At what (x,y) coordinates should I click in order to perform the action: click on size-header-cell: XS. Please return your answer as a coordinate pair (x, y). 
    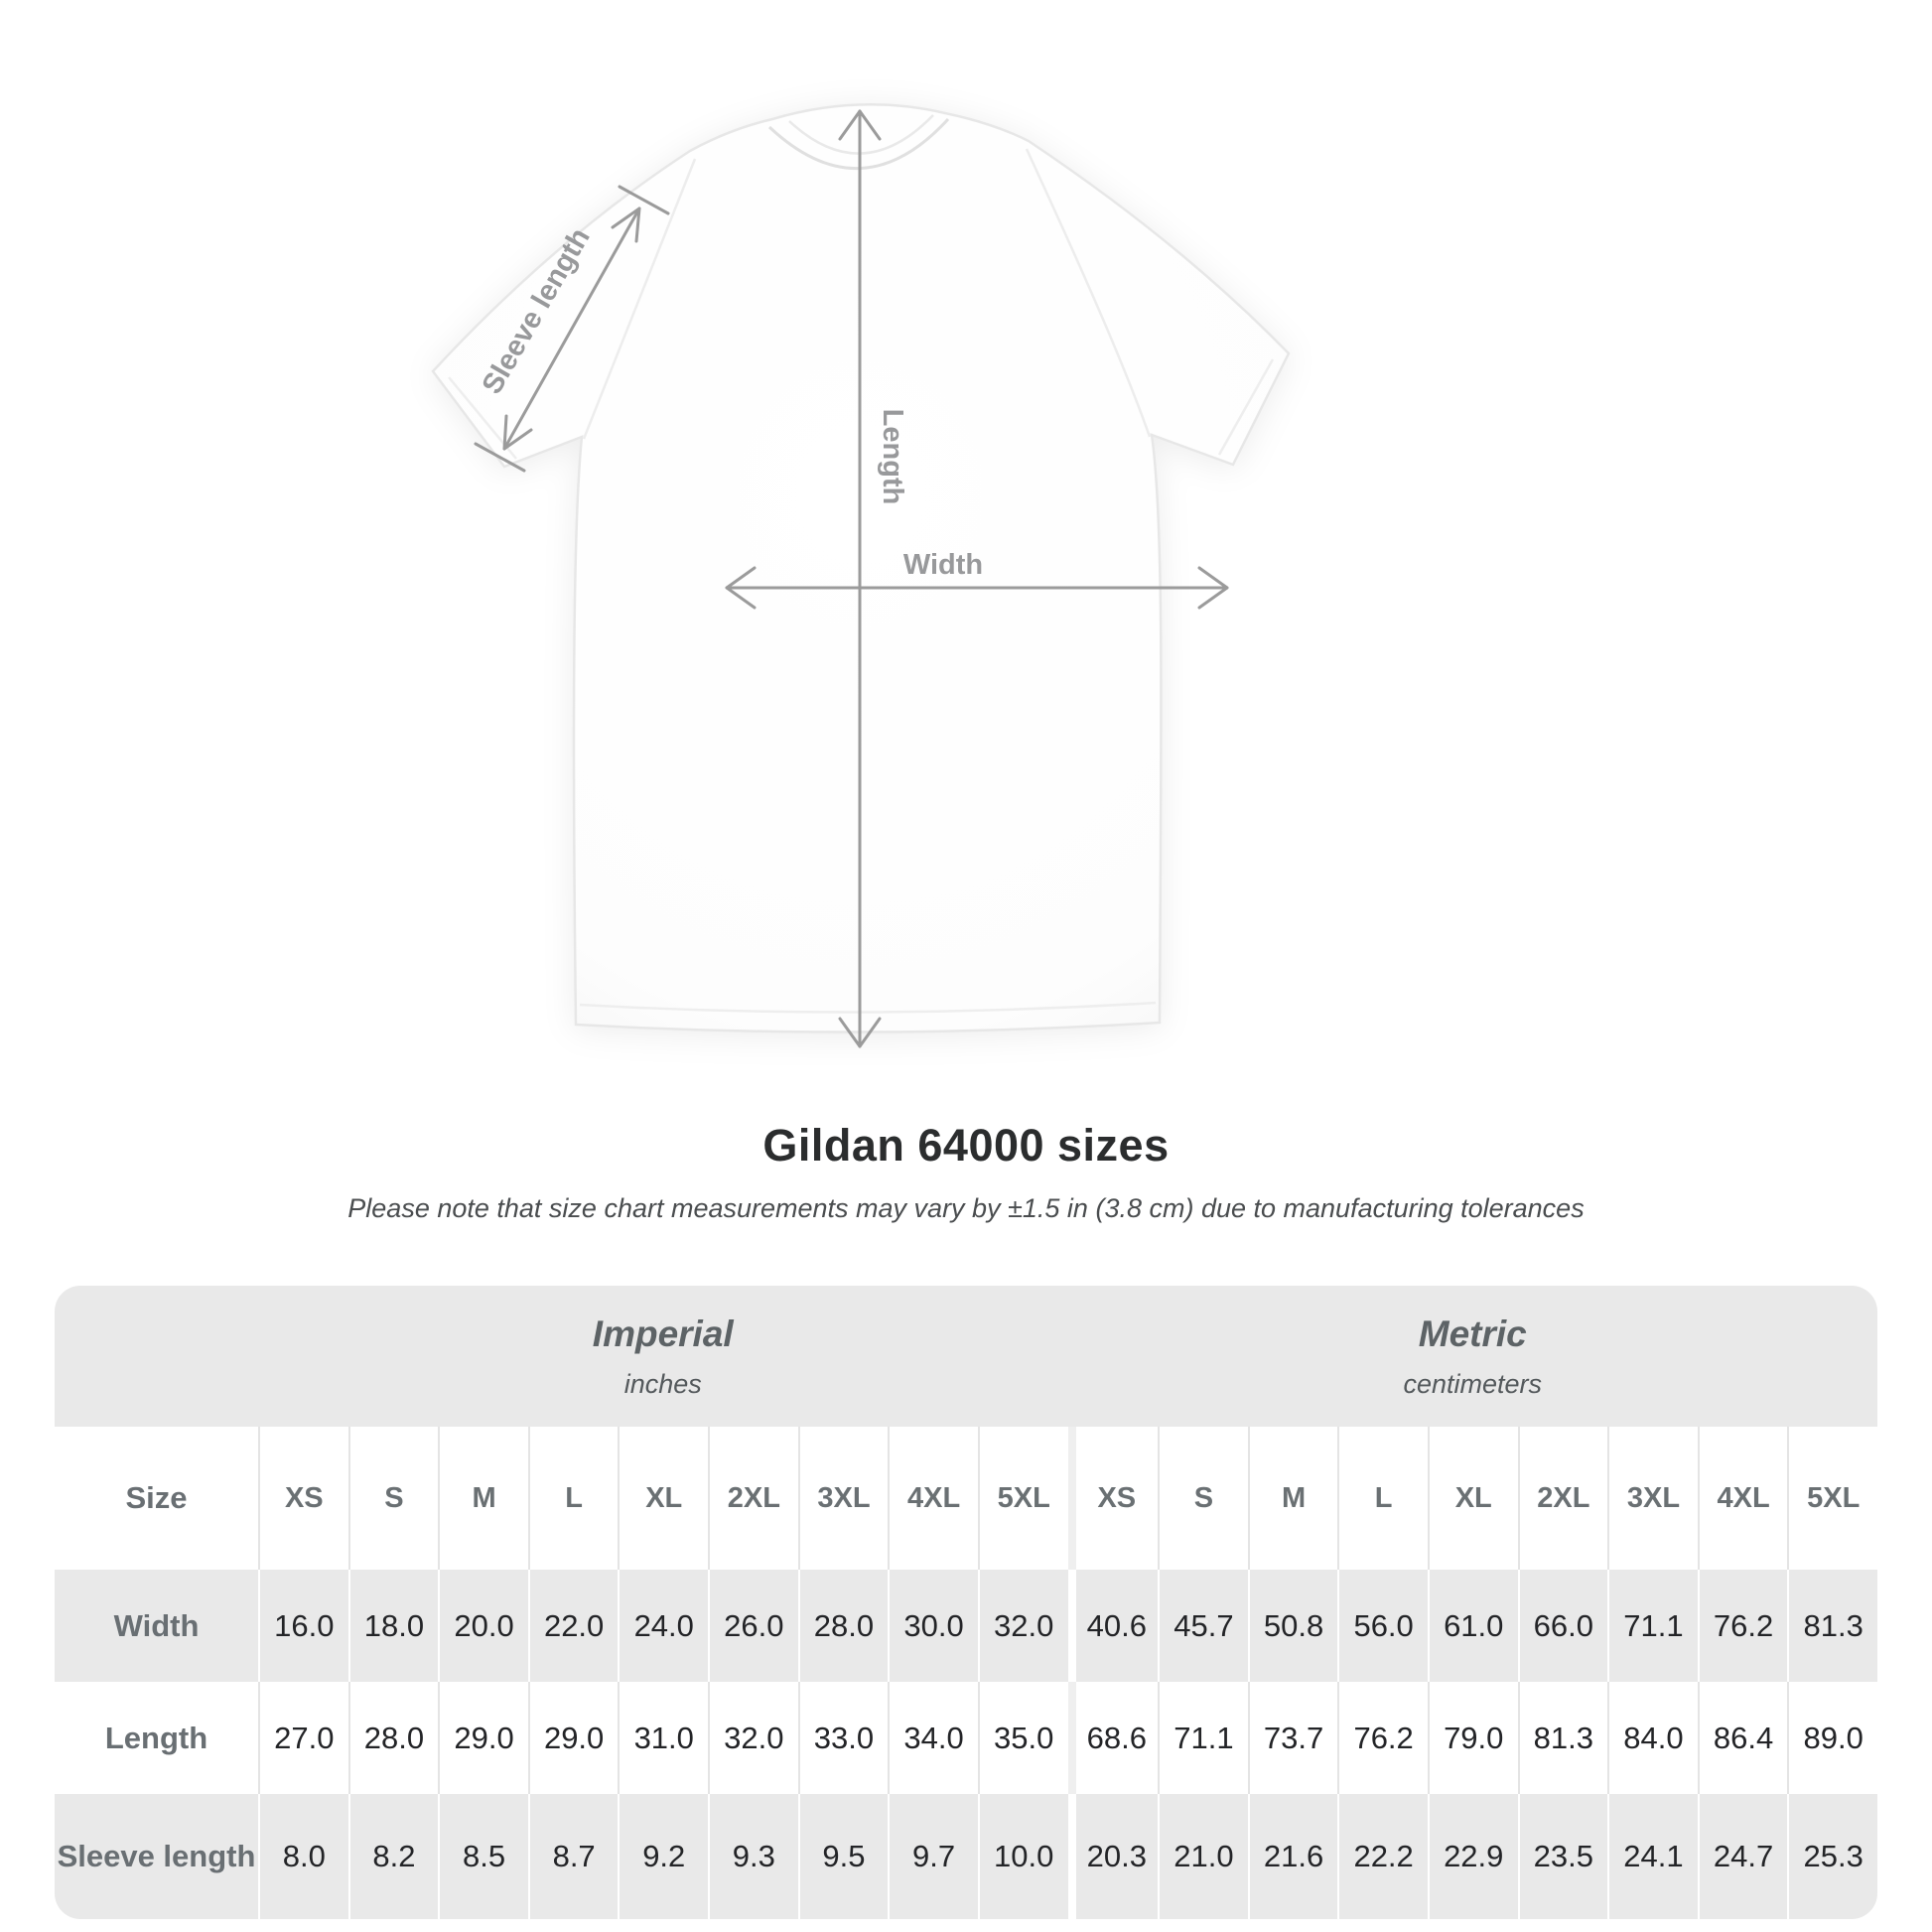
    Looking at the image, I should click on (303, 1499).